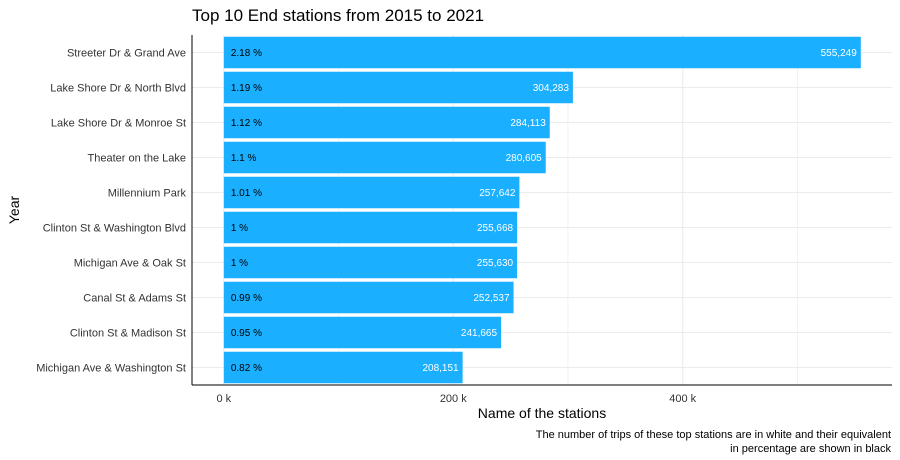 The image size is (900, 460). What do you see at coordinates (14, 210) in the screenshot?
I see `y-axis-title: Year` at bounding box center [14, 210].